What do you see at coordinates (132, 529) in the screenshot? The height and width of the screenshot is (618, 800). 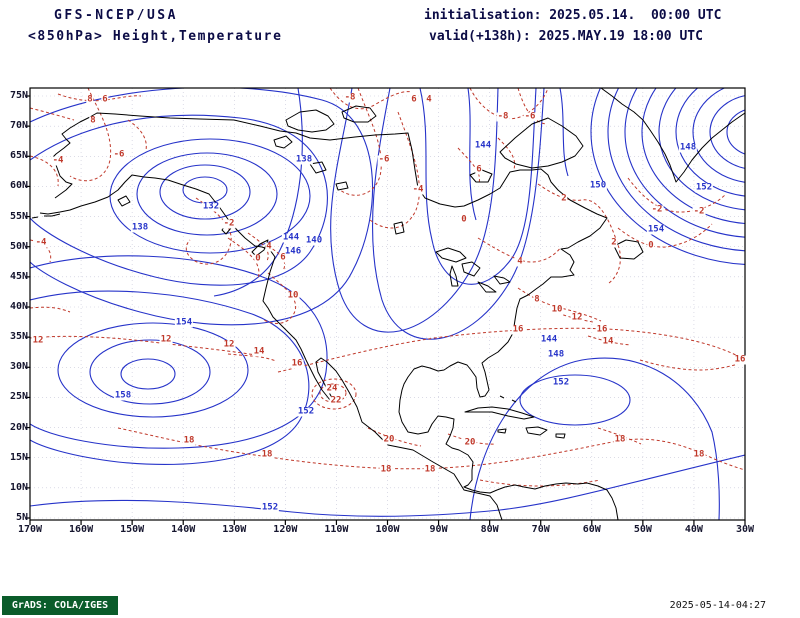 I see `lon-label: 150W` at bounding box center [132, 529].